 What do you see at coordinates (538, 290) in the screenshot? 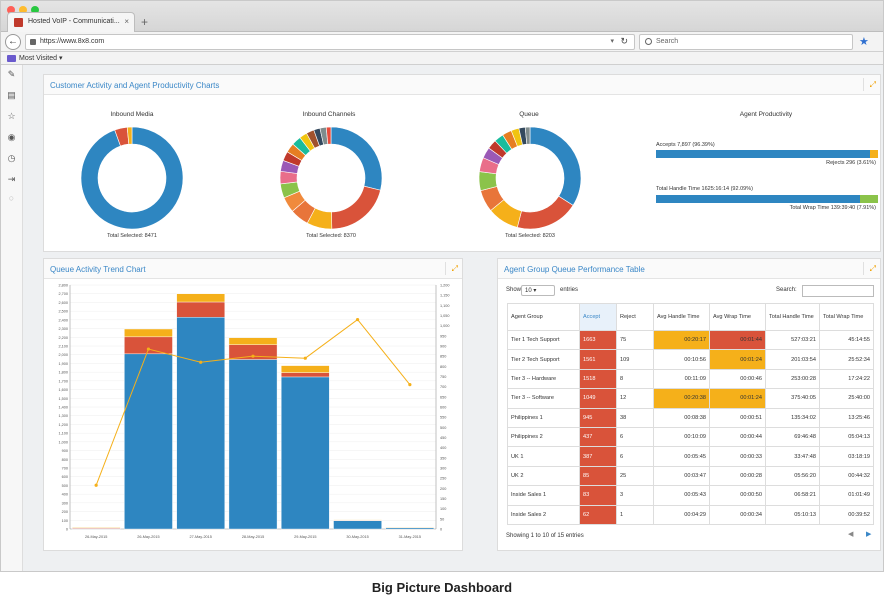
I see `entries-length-select: 10 ▾` at bounding box center [538, 290].